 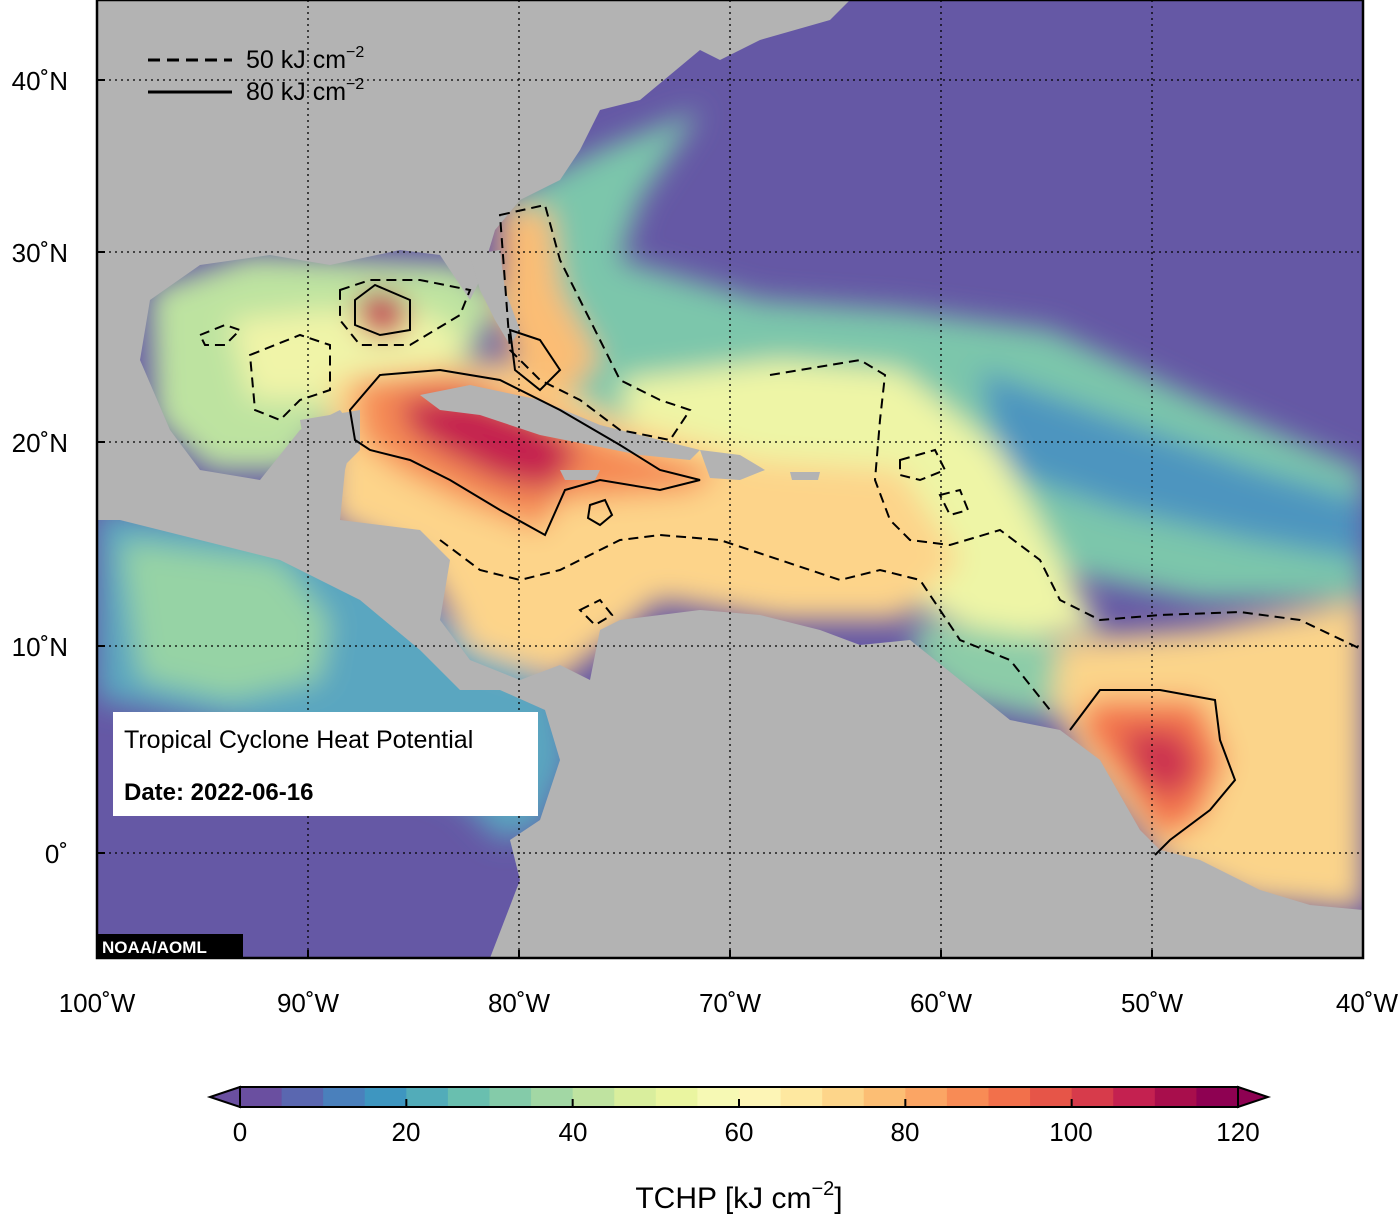 What do you see at coordinates (308, 1003) in the screenshot?
I see `lon-label-90w: 90˚W` at bounding box center [308, 1003].